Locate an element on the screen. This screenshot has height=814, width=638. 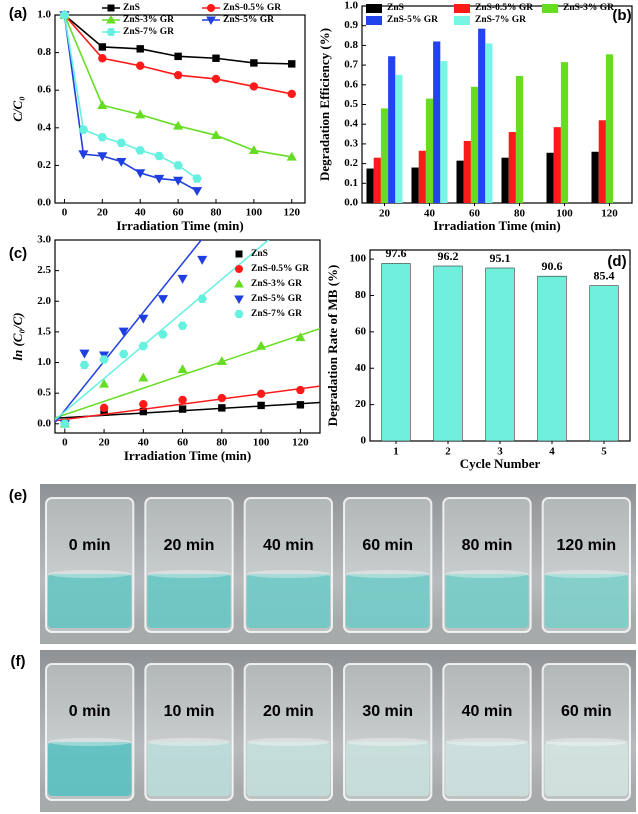
legend-label: ZnS-3% GR is located at coordinates (588, 8).